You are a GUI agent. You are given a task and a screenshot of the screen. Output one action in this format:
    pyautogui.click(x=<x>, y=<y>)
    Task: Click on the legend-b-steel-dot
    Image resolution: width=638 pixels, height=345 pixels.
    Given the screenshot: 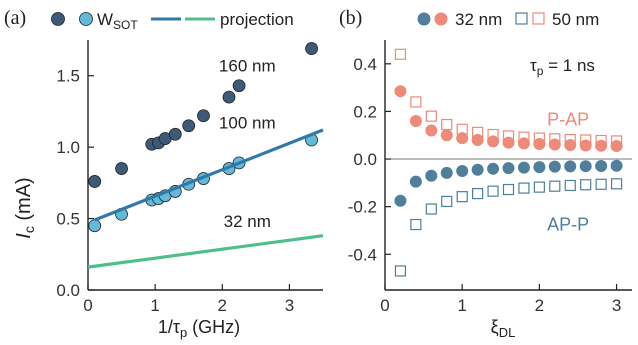 What is the action you would take?
    pyautogui.click(x=424, y=19)
    